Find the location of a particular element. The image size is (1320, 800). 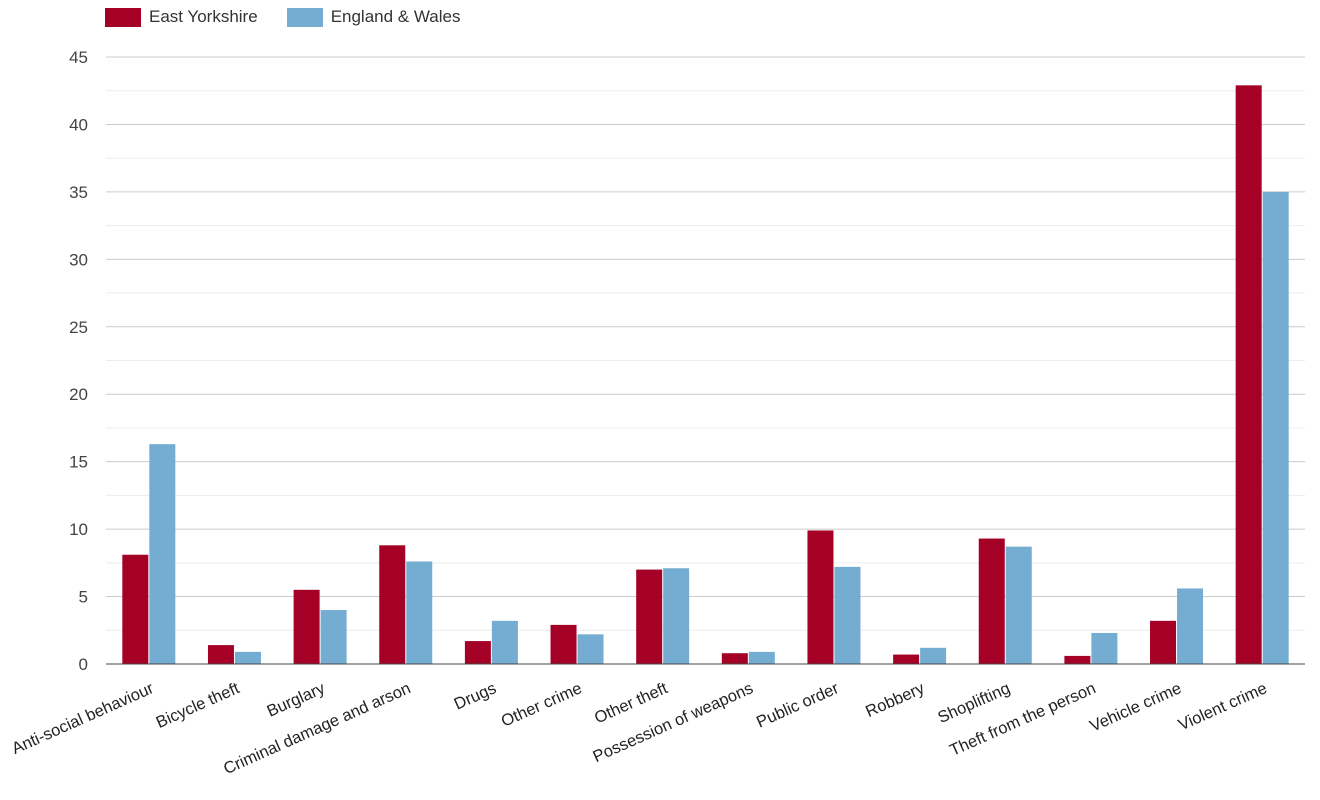

x-tick-label: Bicycle theft is located at coordinates (197, 705).